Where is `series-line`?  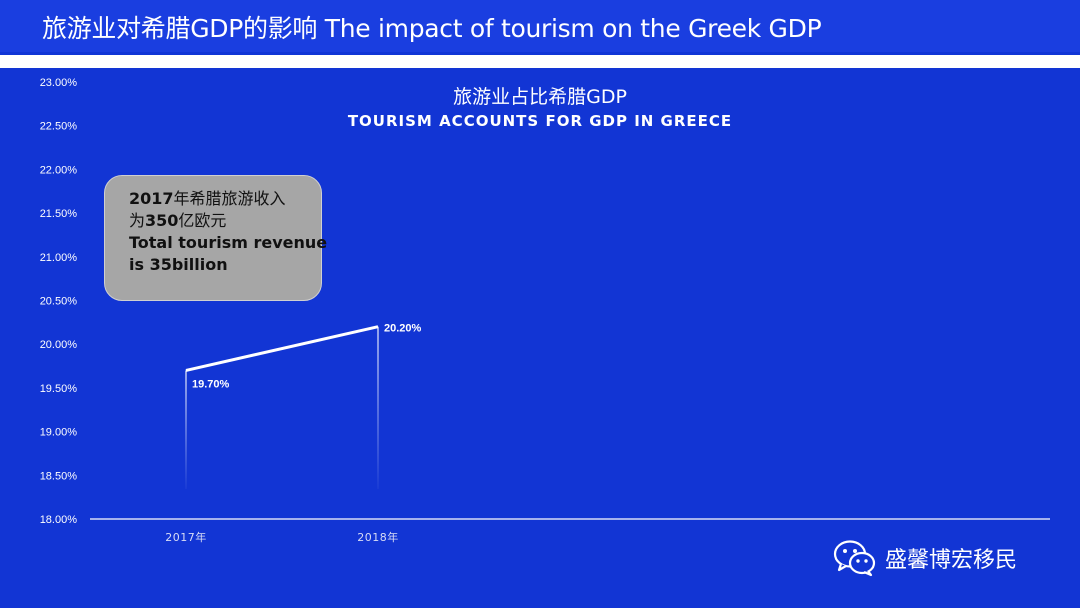 series-line is located at coordinates (282, 348).